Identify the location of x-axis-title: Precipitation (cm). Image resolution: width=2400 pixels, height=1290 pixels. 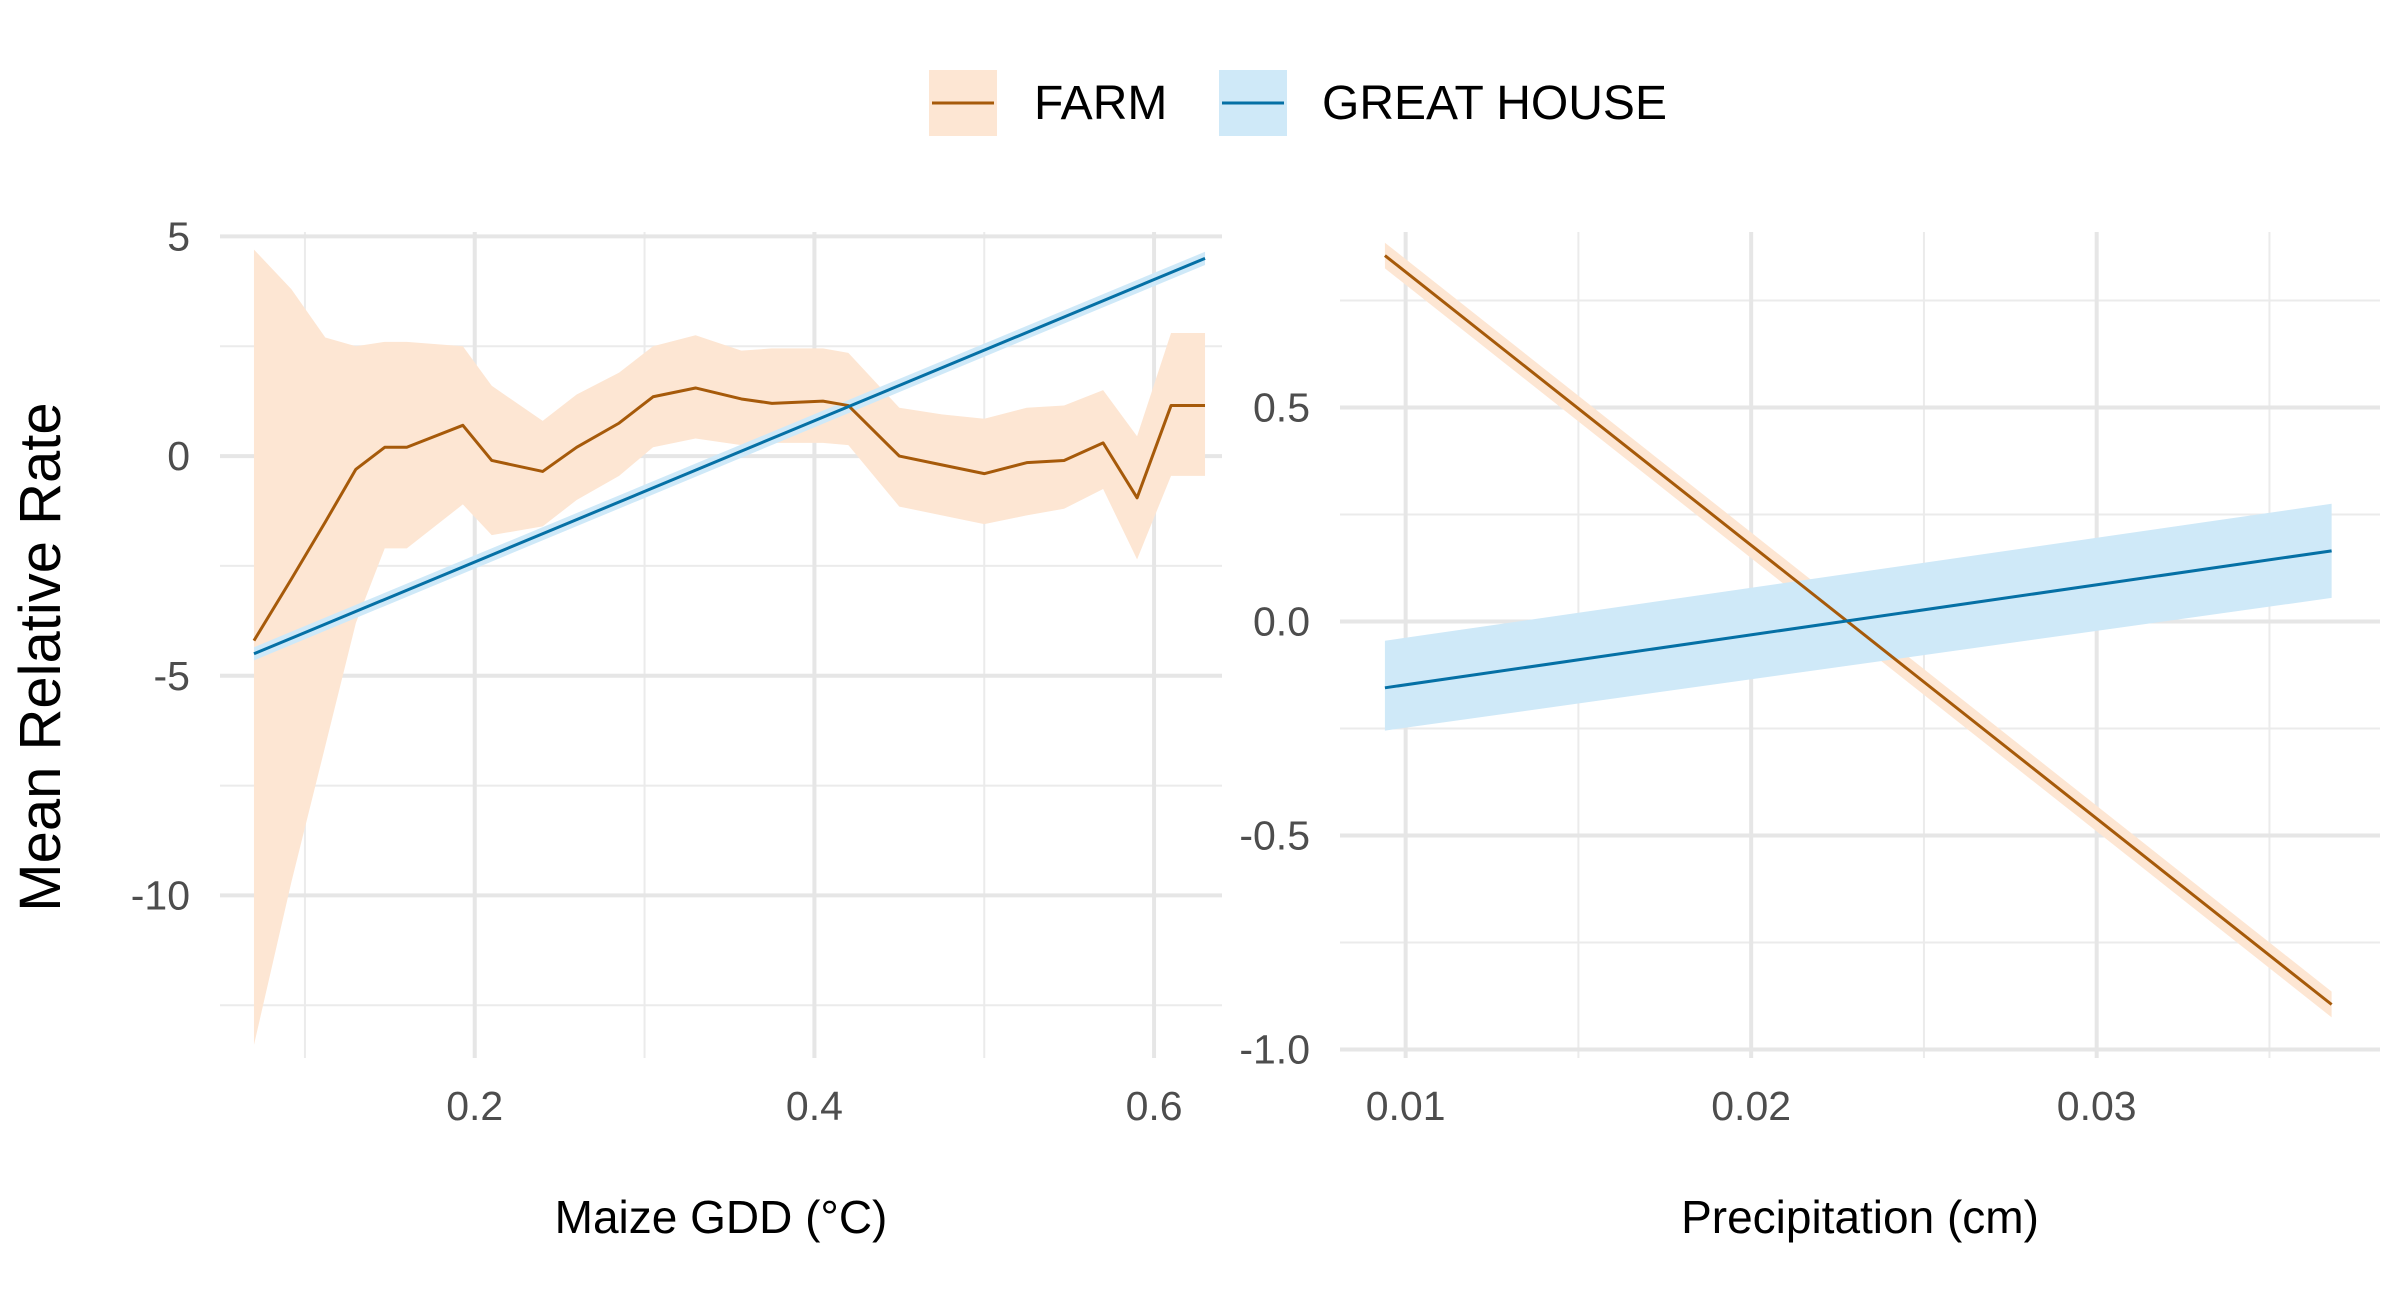
(1860, 1217).